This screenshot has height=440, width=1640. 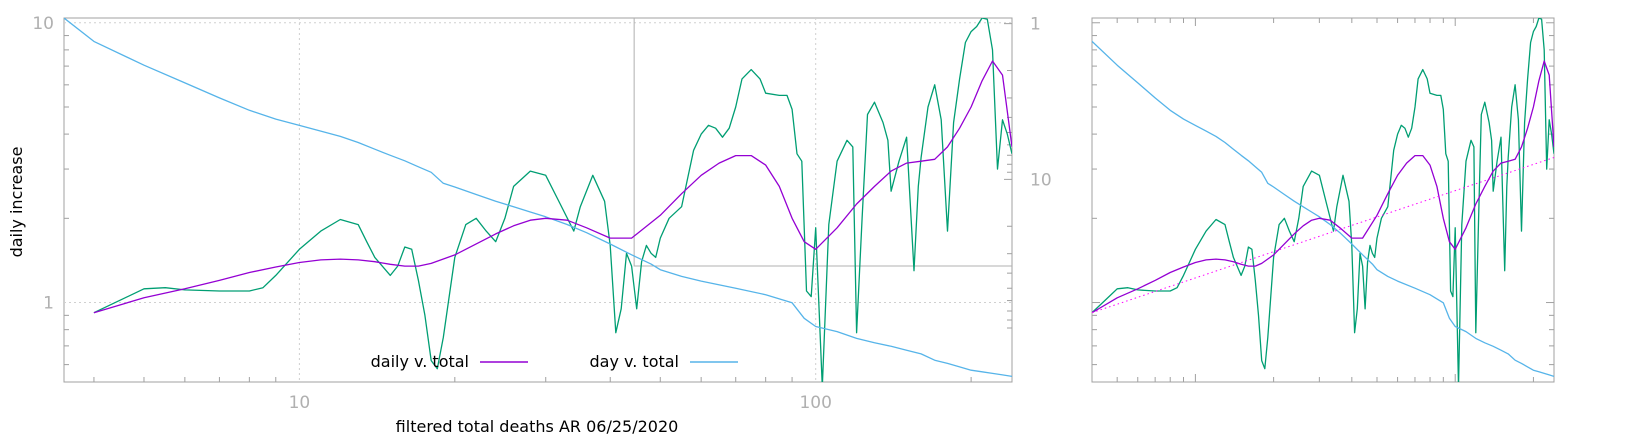 What do you see at coordinates (1041, 180) in the screenshot?
I see `y2-tick-label: 10` at bounding box center [1041, 180].